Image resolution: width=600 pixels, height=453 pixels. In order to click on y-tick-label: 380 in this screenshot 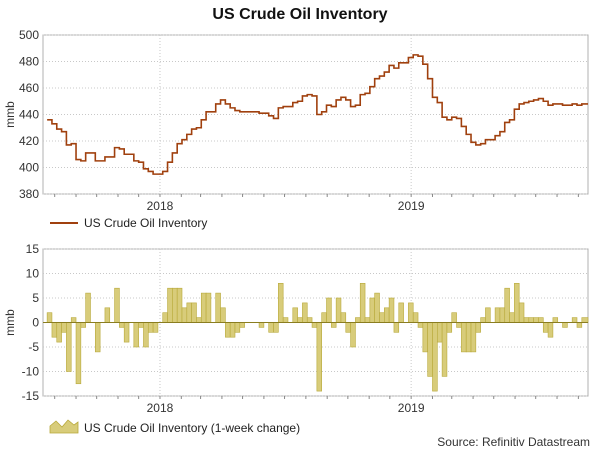, I will do `click(29, 194)`.